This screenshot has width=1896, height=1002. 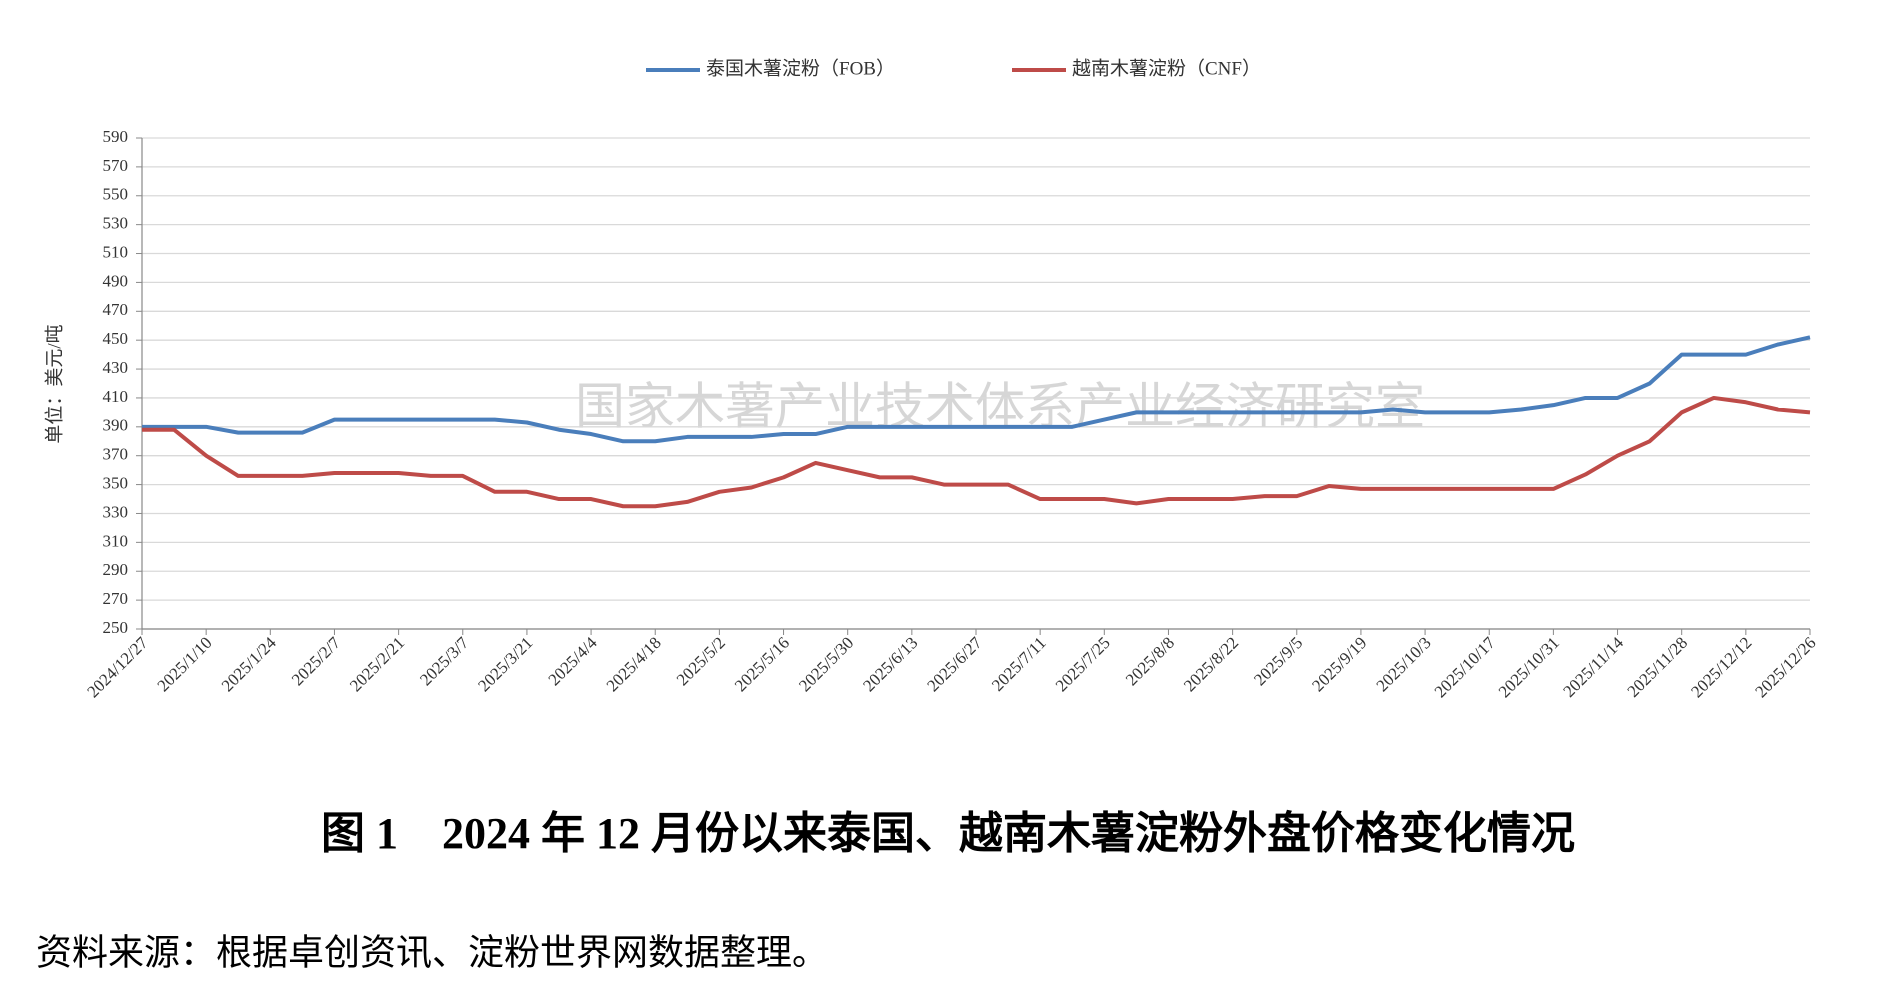 What do you see at coordinates (444, 661) in the screenshot?
I see `x-tick-label: 2025/3/7` at bounding box center [444, 661].